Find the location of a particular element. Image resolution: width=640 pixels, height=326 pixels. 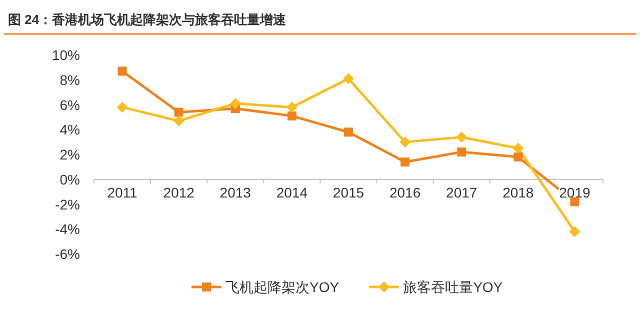

x-tick-label: 2017 is located at coordinates (462, 192).